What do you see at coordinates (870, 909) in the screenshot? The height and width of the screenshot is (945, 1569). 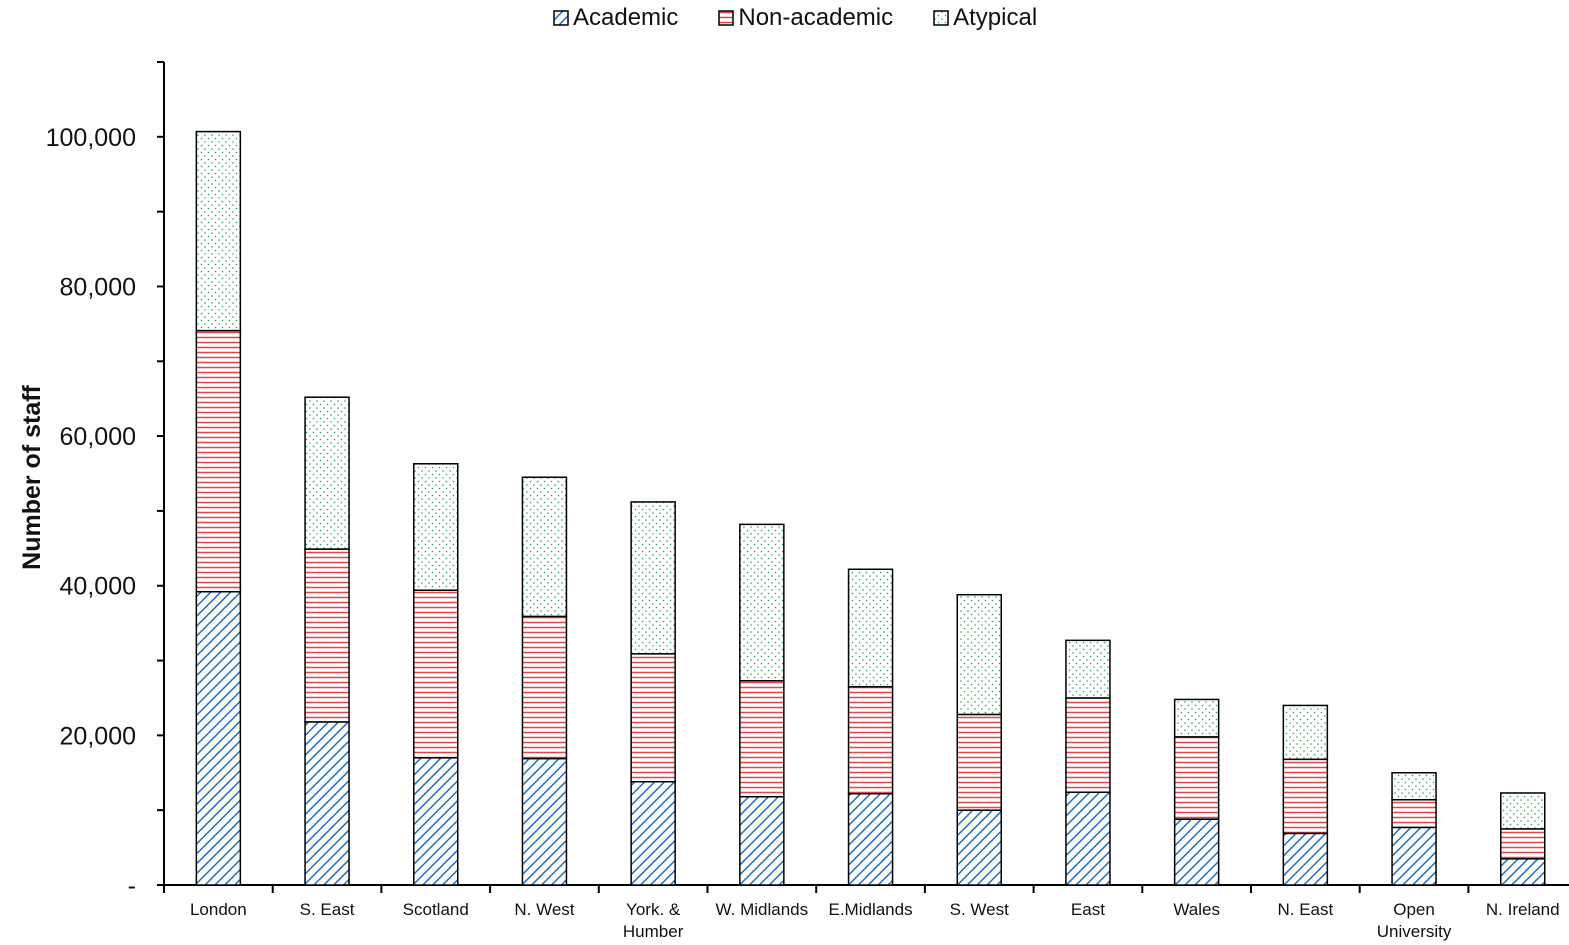 I see `x-tick-label: E.Midlands` at bounding box center [870, 909].